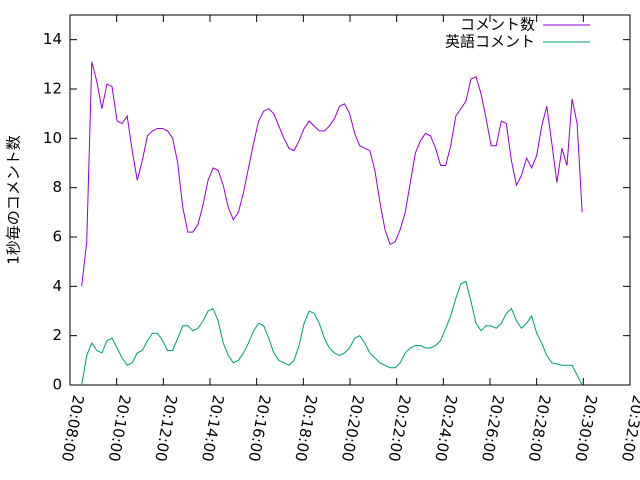 The height and width of the screenshot is (480, 640). What do you see at coordinates (52, 89) in the screenshot?
I see `y-tick-label: 12` at bounding box center [52, 89].